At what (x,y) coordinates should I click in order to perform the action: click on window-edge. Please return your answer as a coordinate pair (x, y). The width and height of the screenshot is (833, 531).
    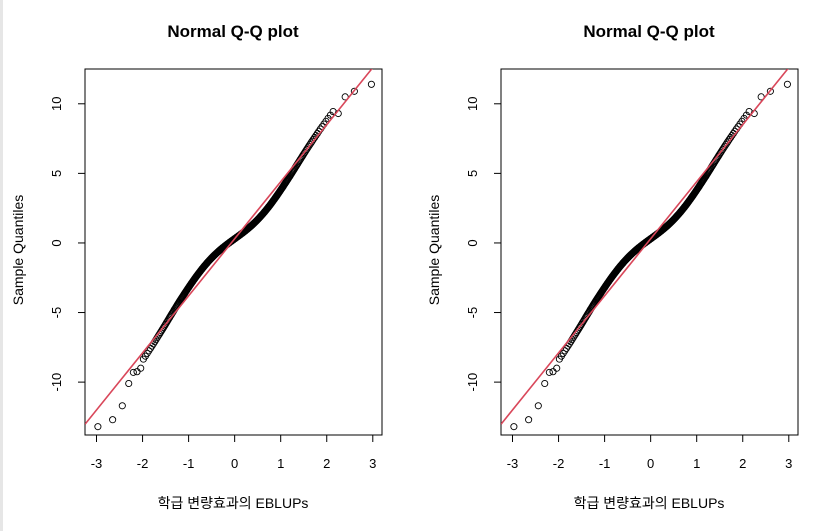
    Looking at the image, I should click on (1, 265).